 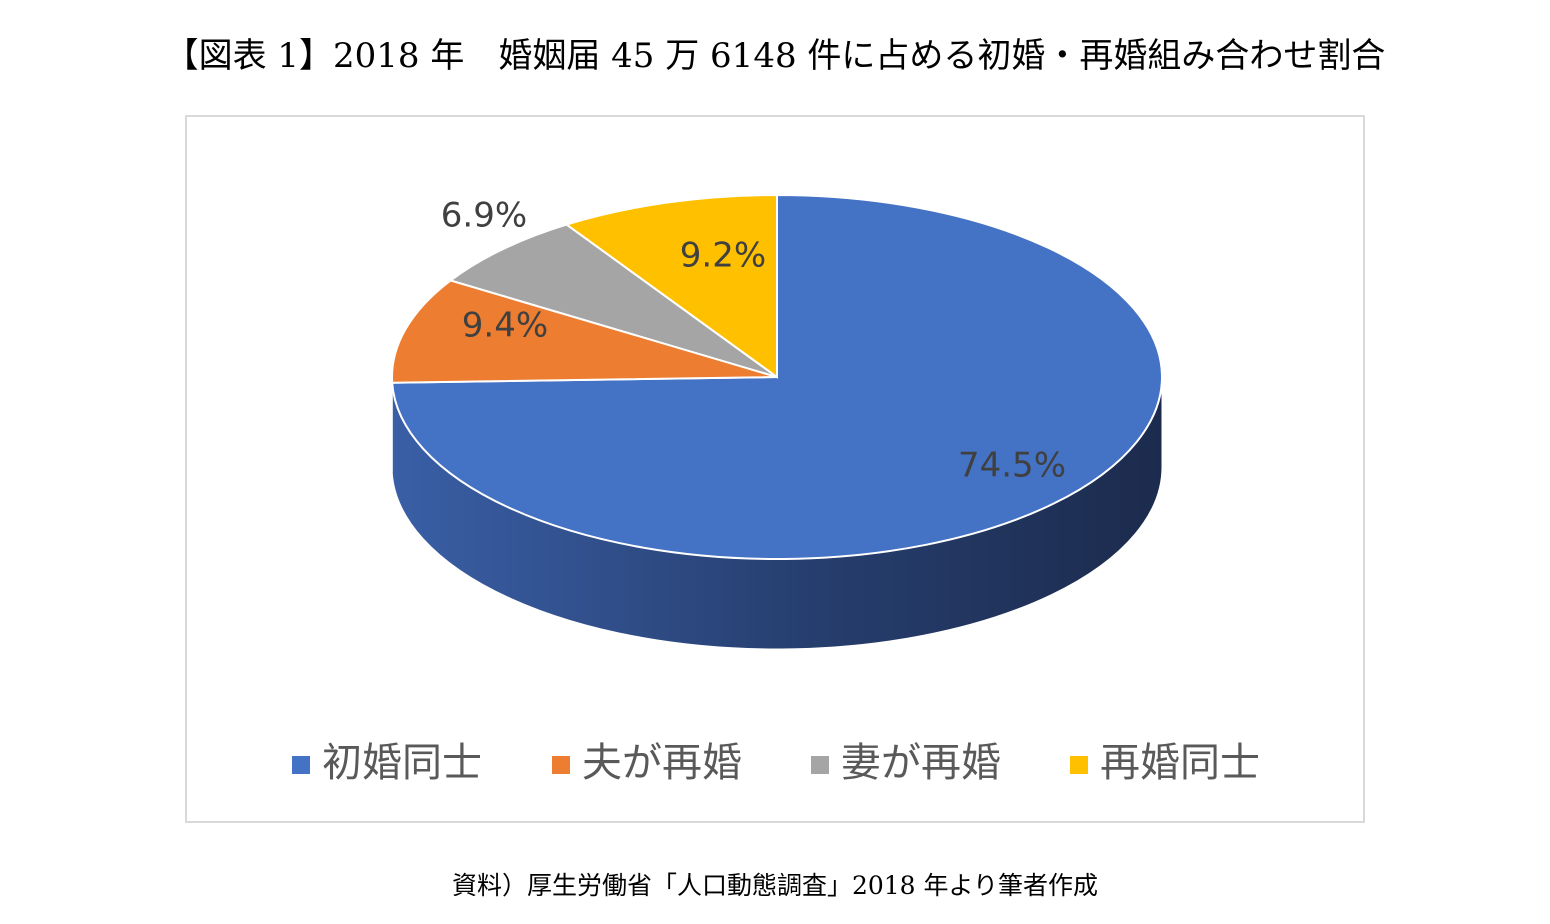 I want to click on legend-label-1: 初婚同士, so click(x=402, y=763).